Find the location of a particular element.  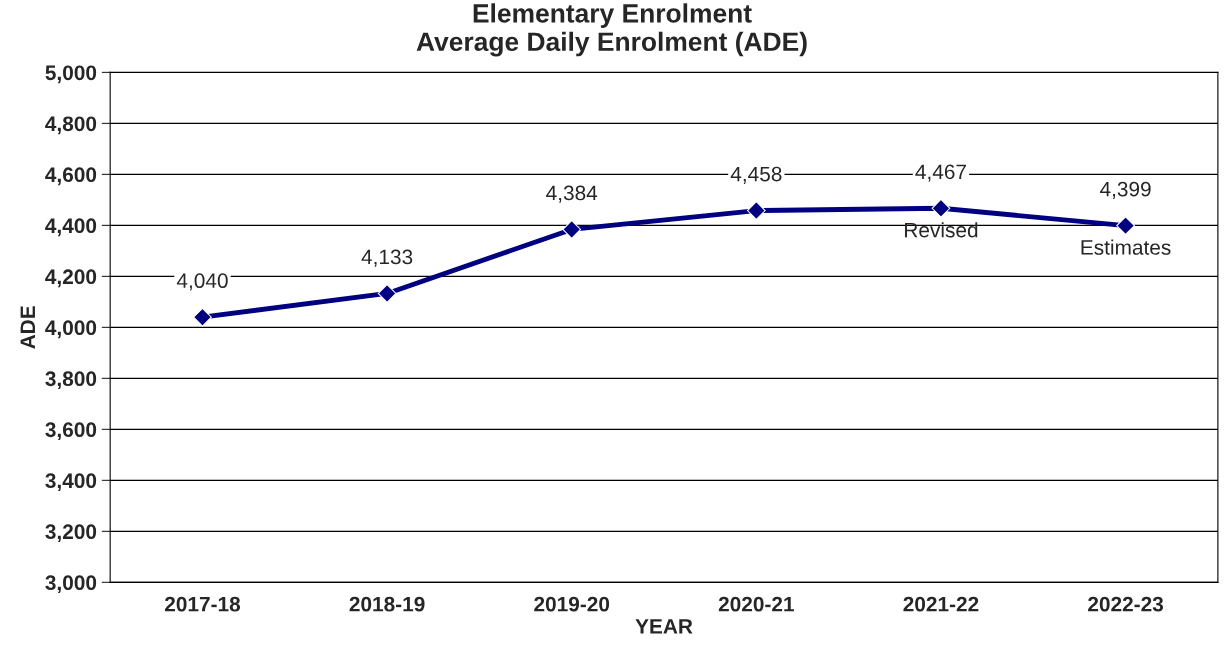

data-label: 4,384 is located at coordinates (572, 194).